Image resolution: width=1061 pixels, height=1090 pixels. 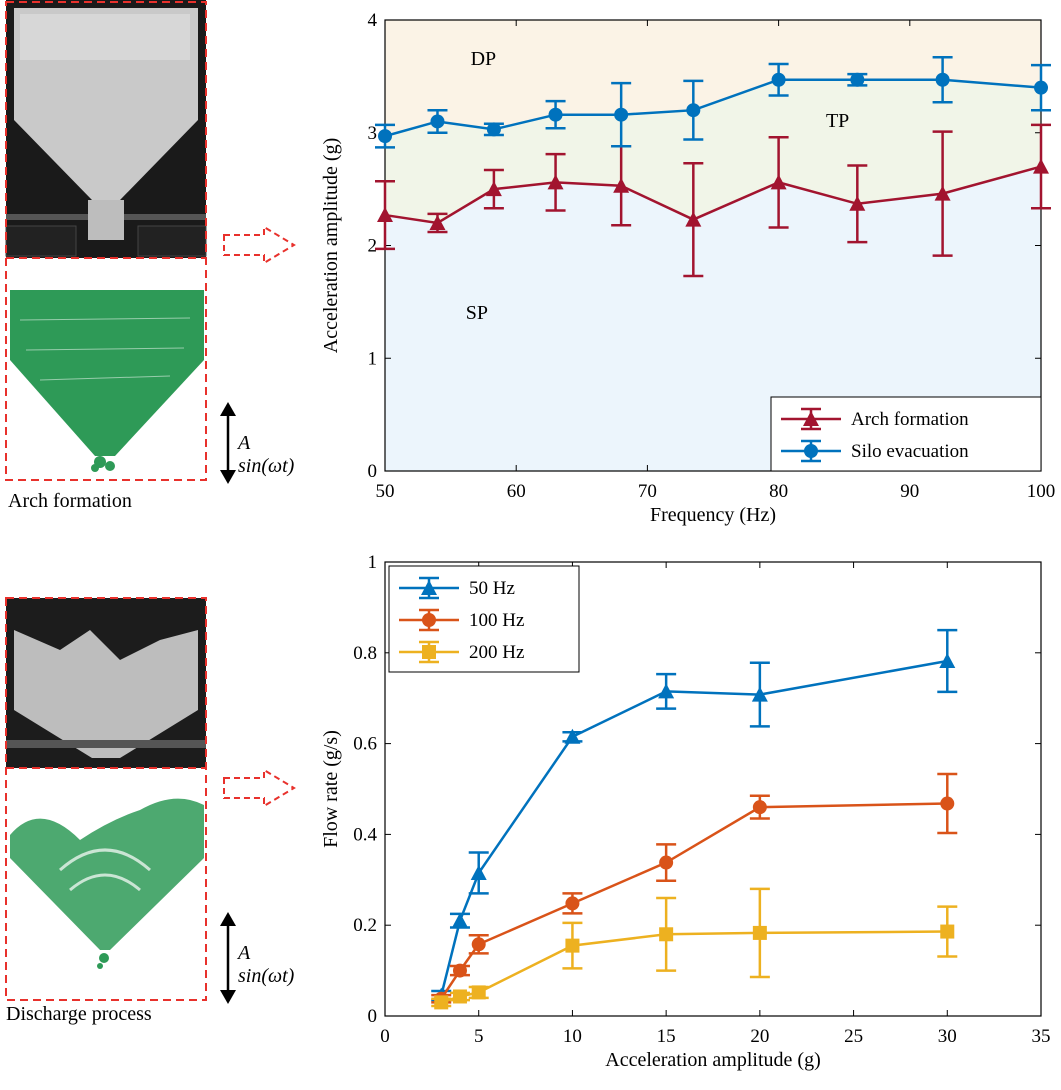 What do you see at coordinates (837, 121) in the screenshot?
I see `region-label: TP` at bounding box center [837, 121].